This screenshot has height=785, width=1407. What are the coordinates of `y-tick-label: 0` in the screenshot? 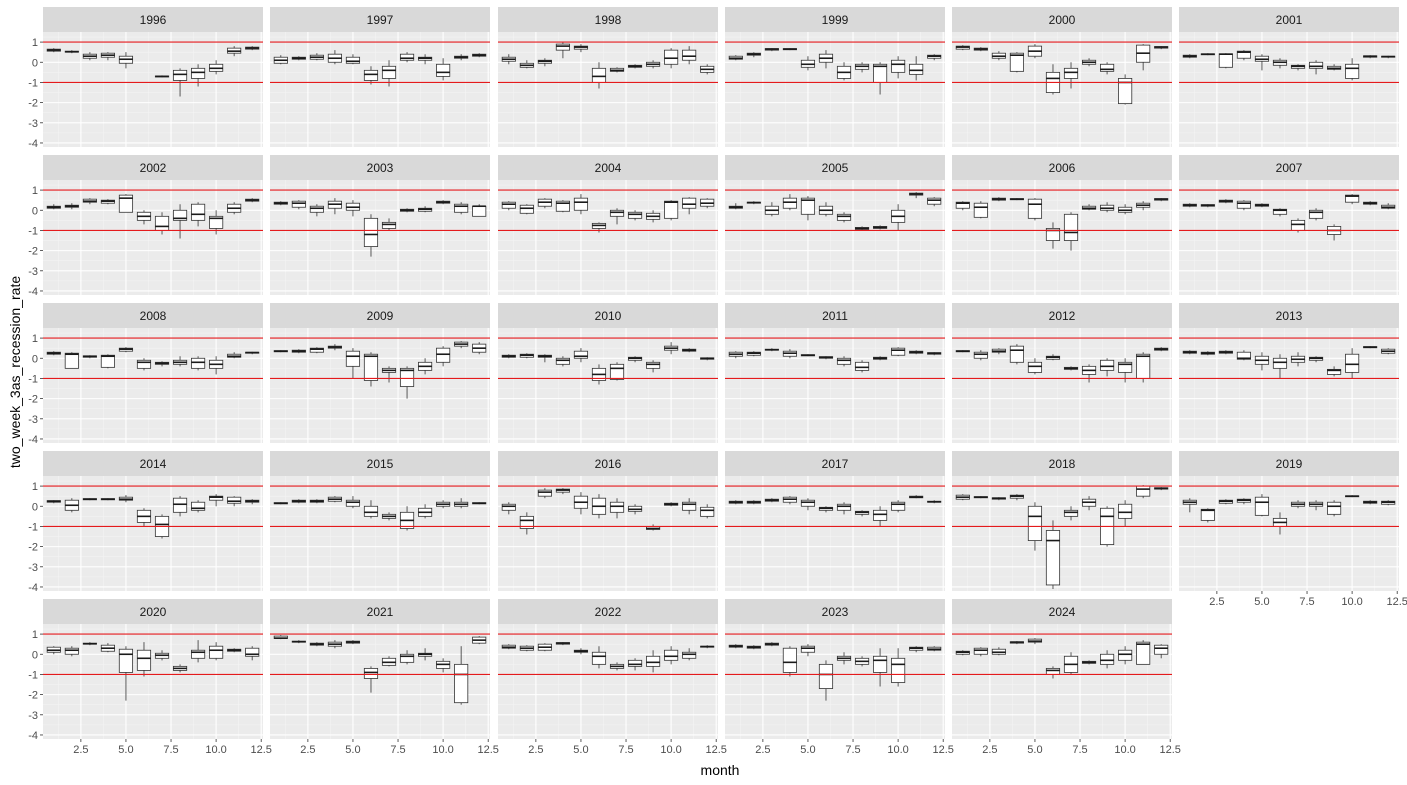 It's located at (35, 63).